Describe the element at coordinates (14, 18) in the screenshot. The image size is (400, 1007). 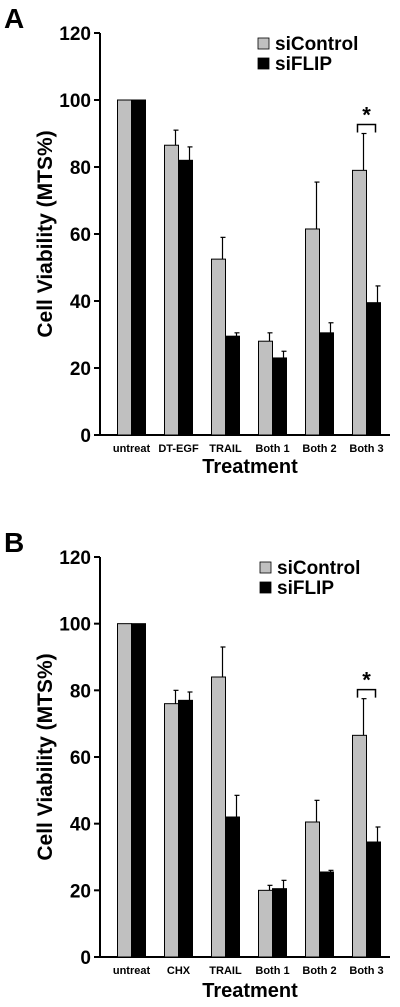
I see `panel-label-a: A` at that location.